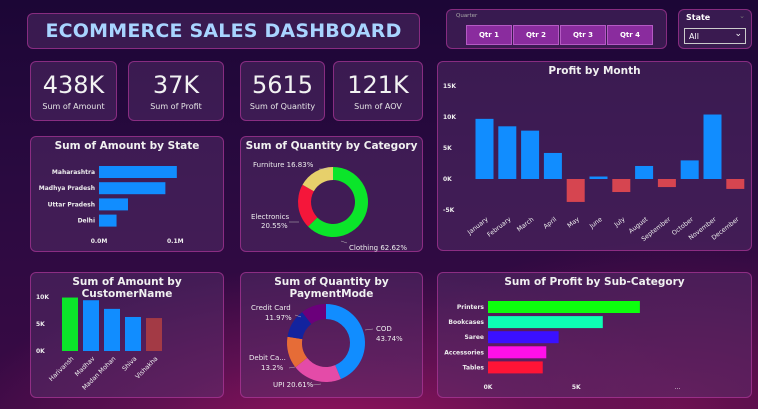  I want to click on quarter-button-qtr1: Qtr 1, so click(489, 35).